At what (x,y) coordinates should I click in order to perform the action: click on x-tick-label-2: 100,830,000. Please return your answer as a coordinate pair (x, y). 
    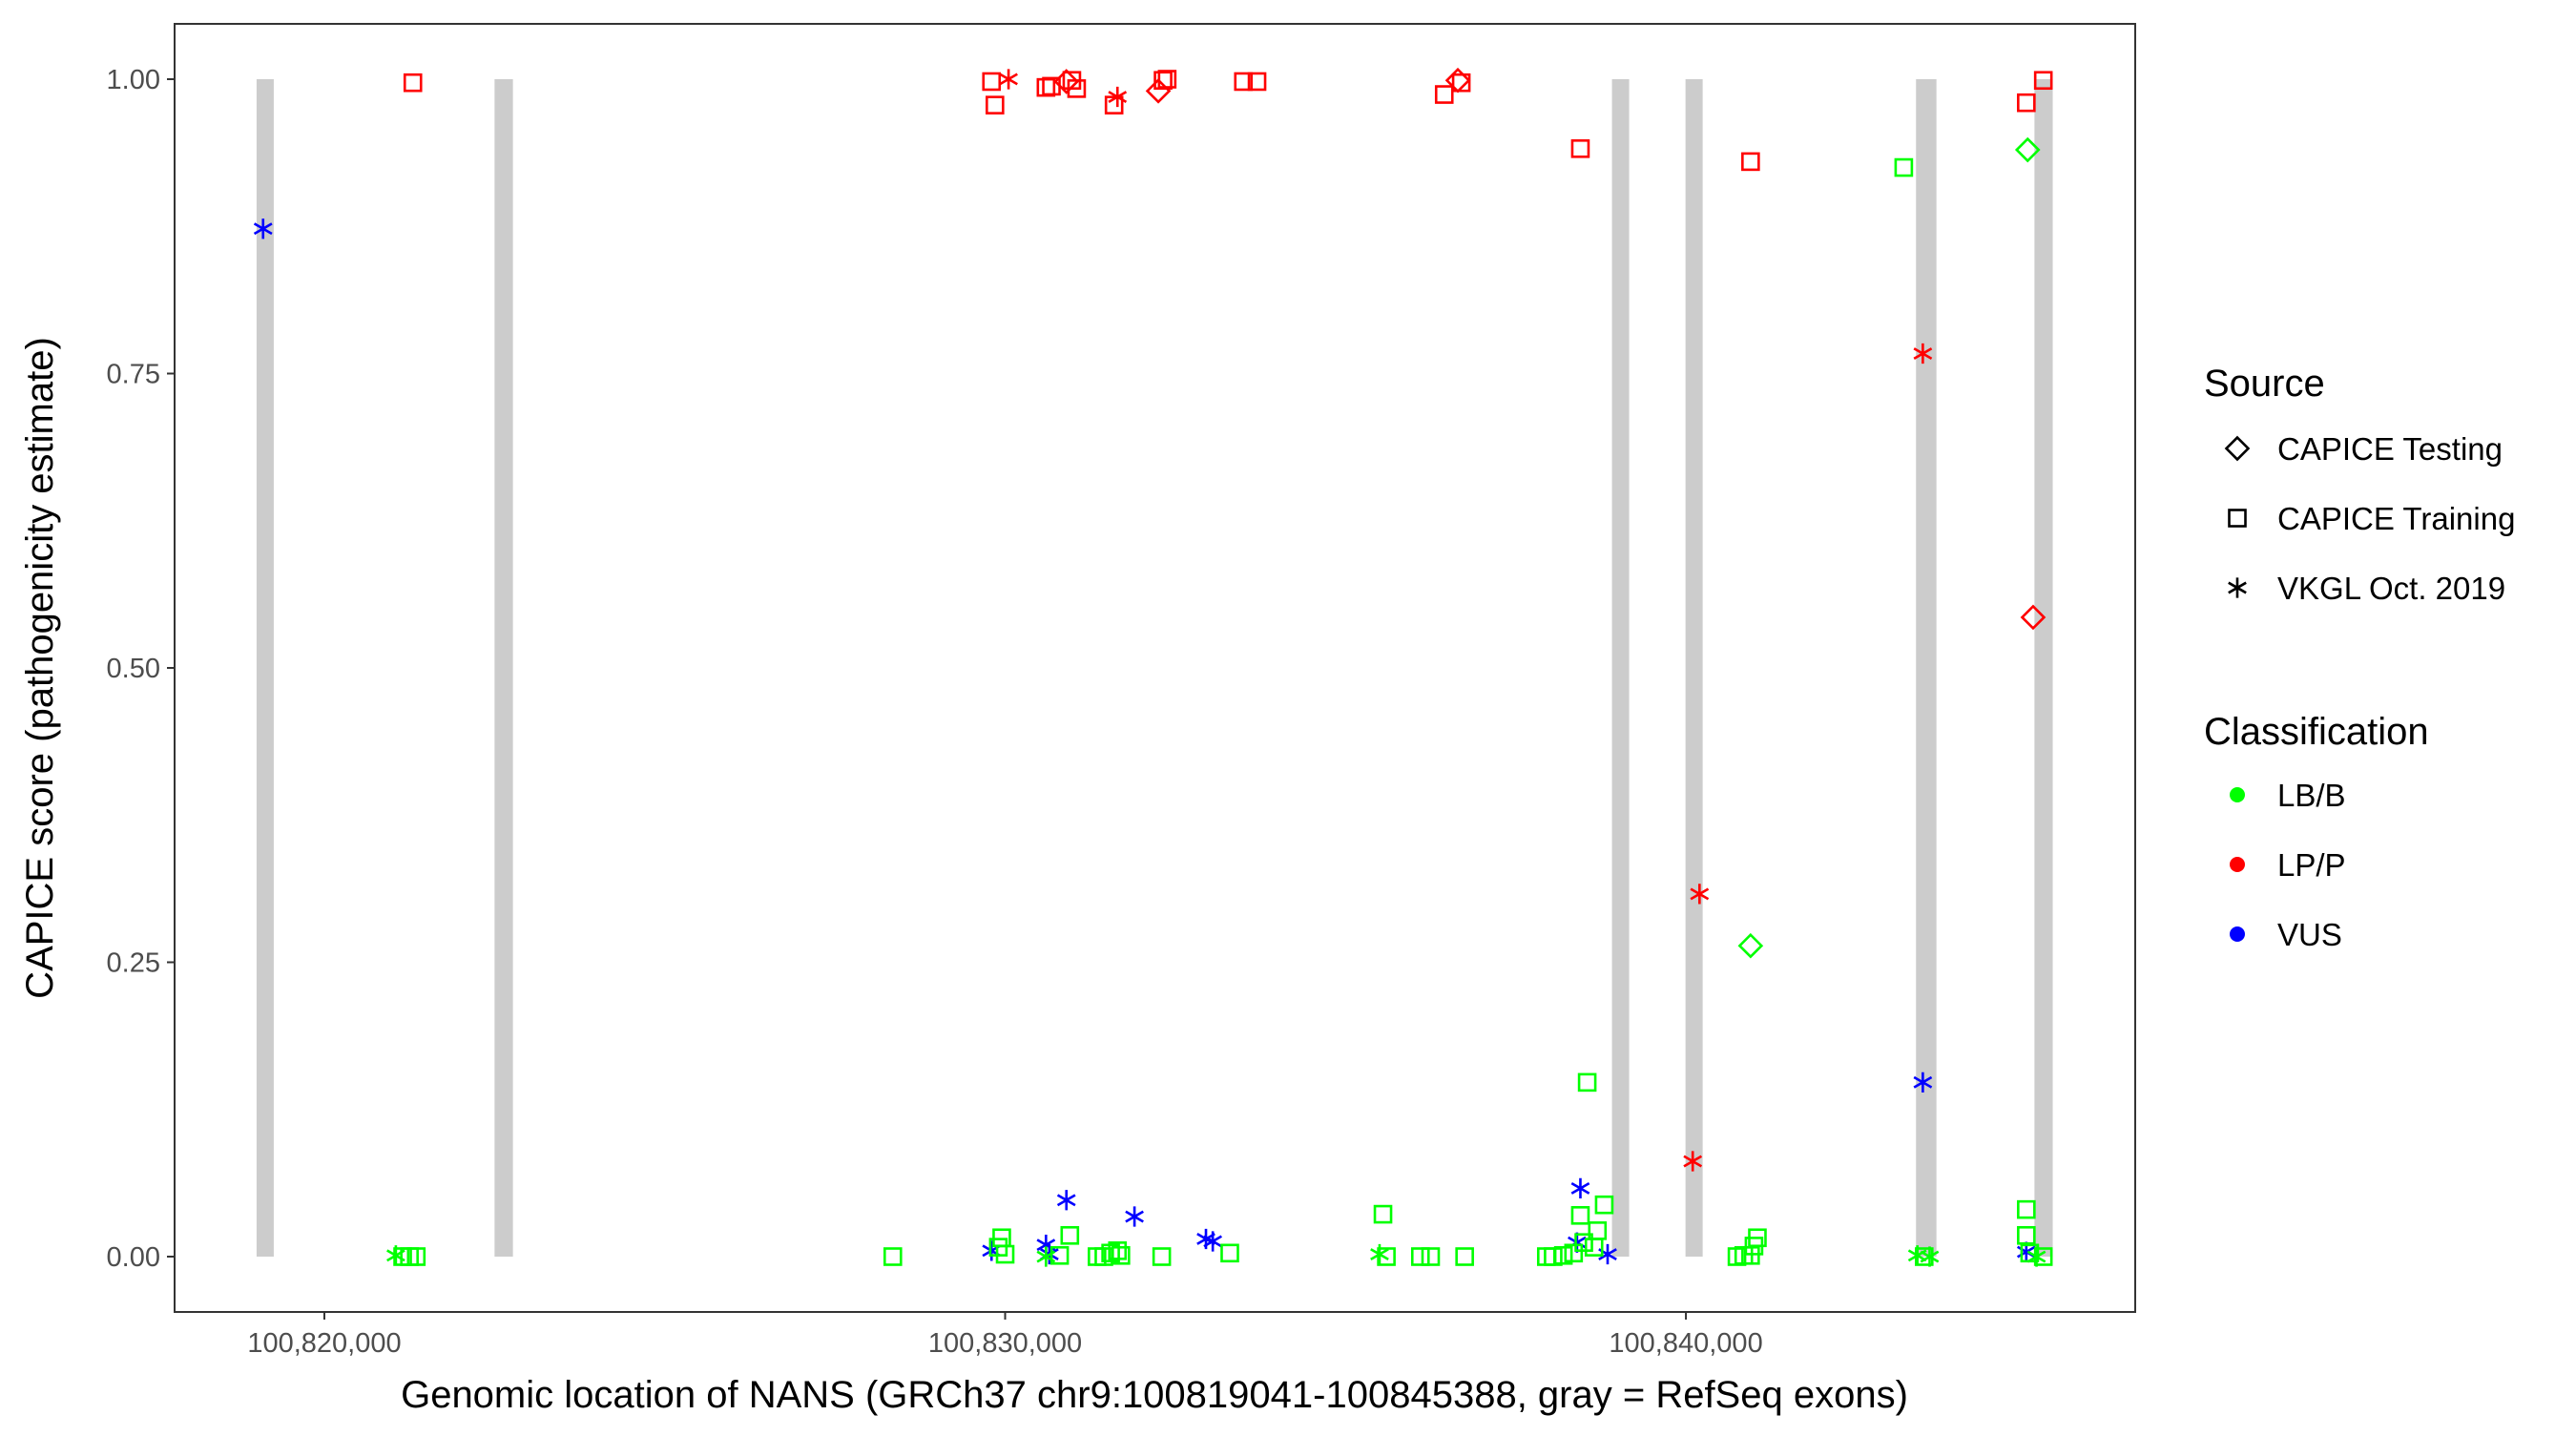
    Looking at the image, I should click on (1005, 1343).